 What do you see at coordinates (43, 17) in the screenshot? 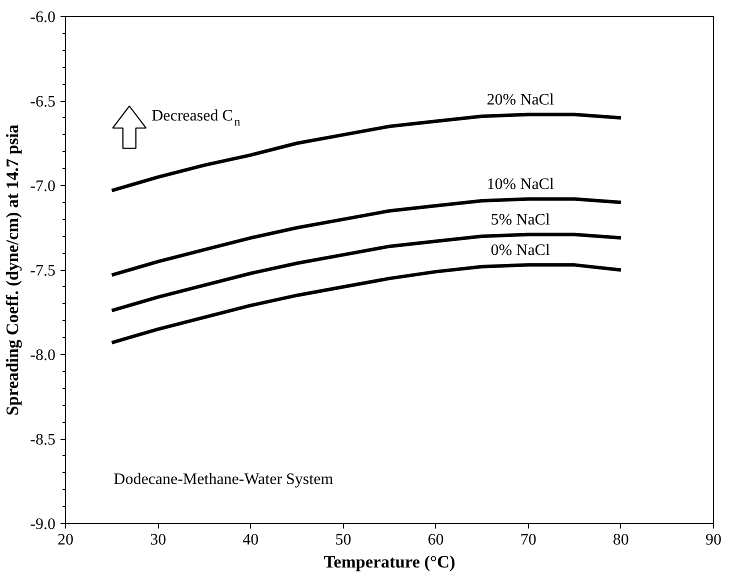
I see `y-tick-label: -6.0` at bounding box center [43, 17].